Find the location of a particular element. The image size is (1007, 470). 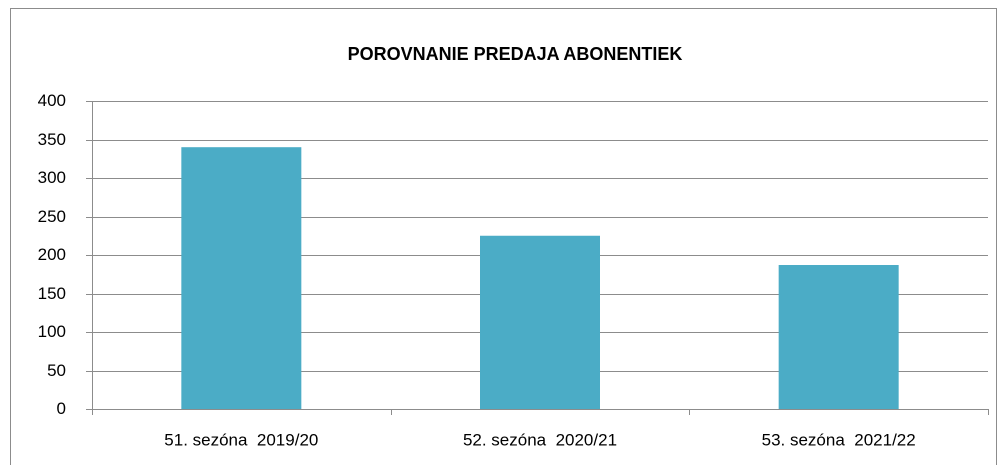

chart-title: POROVNANIE PREDAJA ABONENTIEK is located at coordinates (515, 54).